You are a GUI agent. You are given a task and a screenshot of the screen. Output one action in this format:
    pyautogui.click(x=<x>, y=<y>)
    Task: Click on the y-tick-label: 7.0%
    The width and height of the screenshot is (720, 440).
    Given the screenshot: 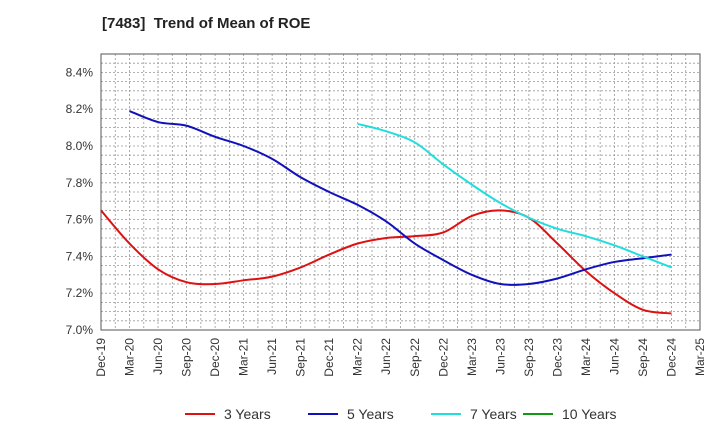 What is the action you would take?
    pyautogui.click(x=80, y=330)
    